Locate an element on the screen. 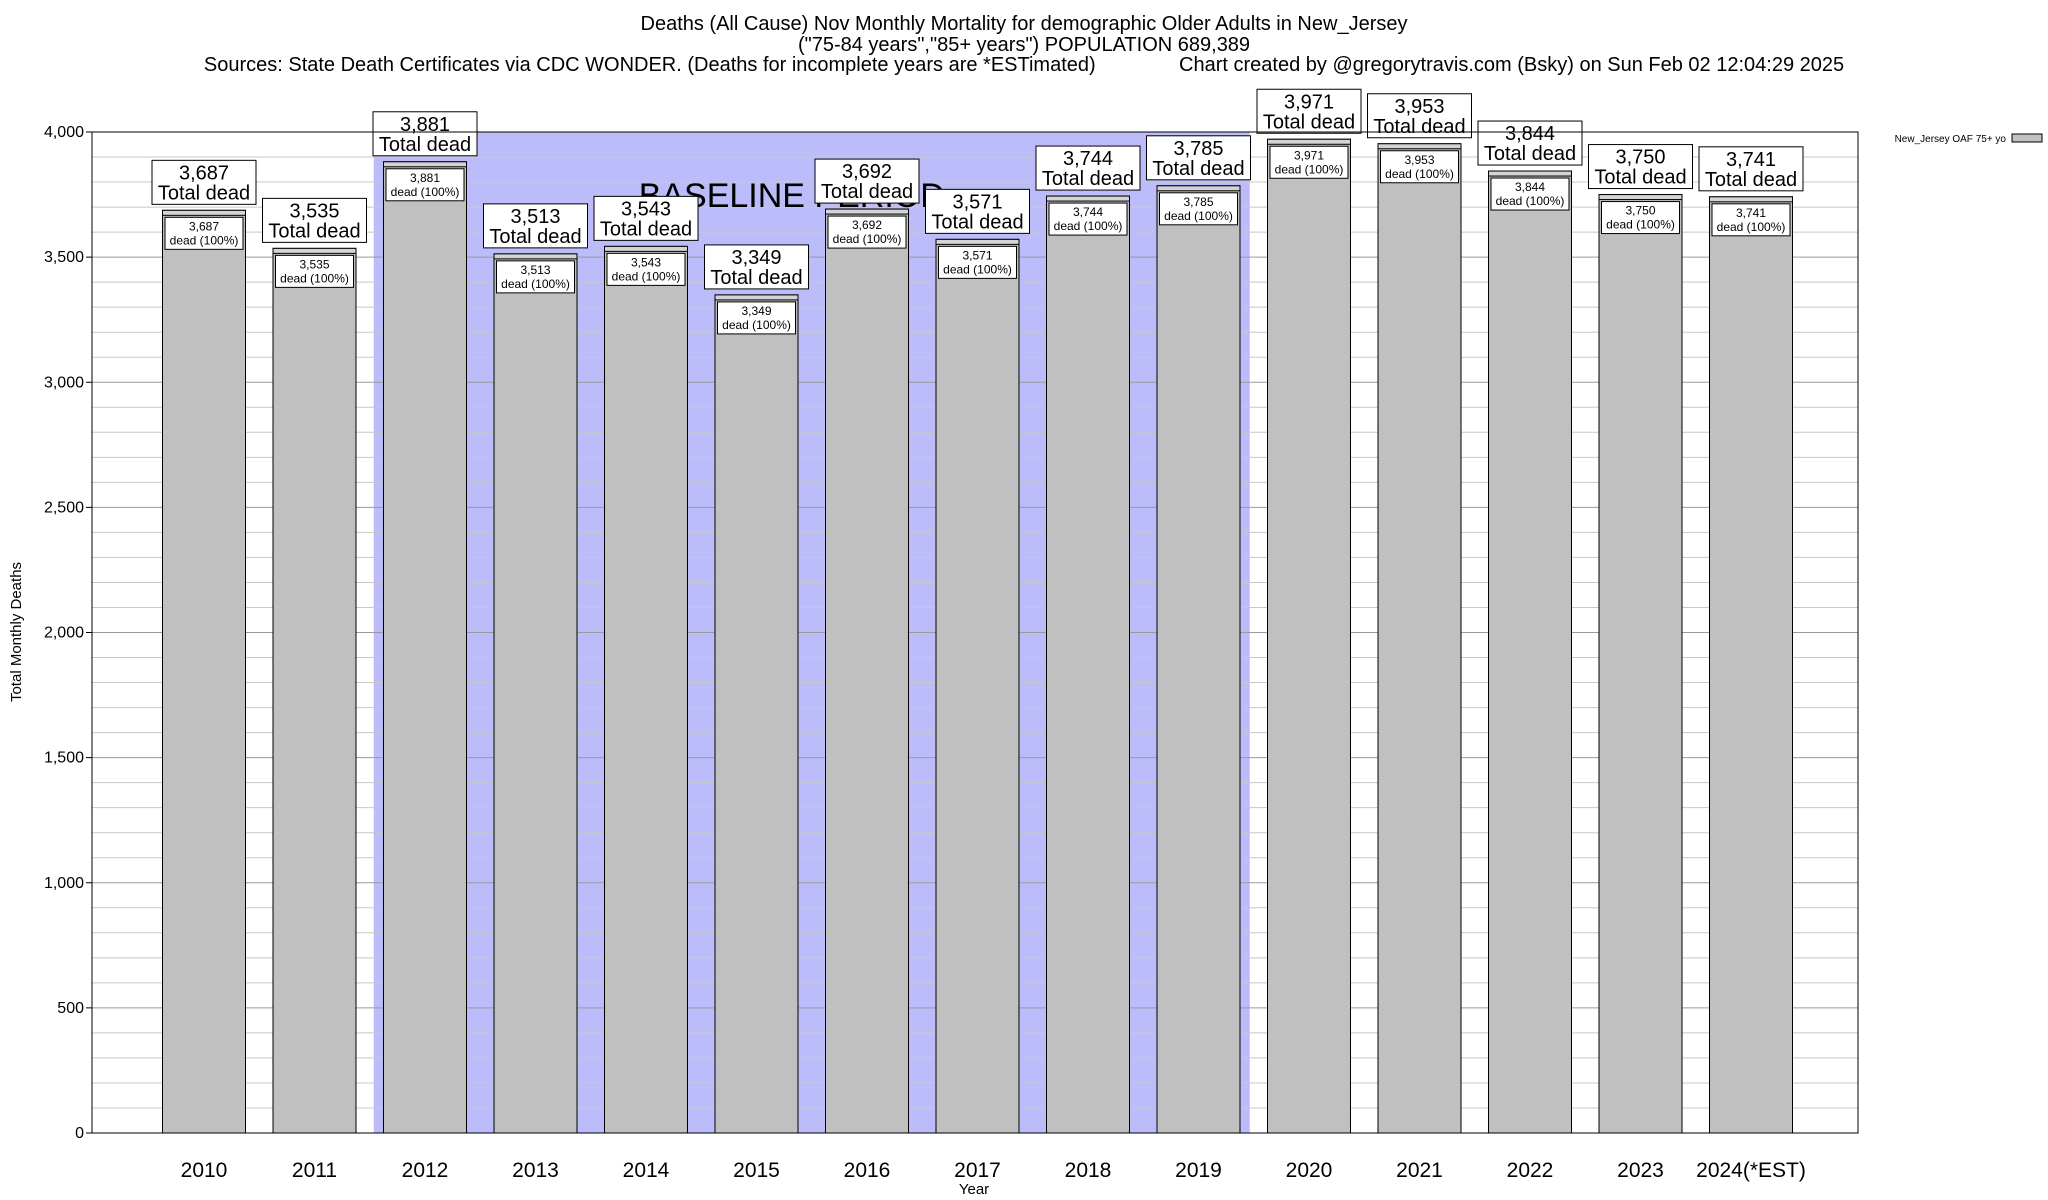  bar-inner-value-label: 3,881 is located at coordinates (425, 178).